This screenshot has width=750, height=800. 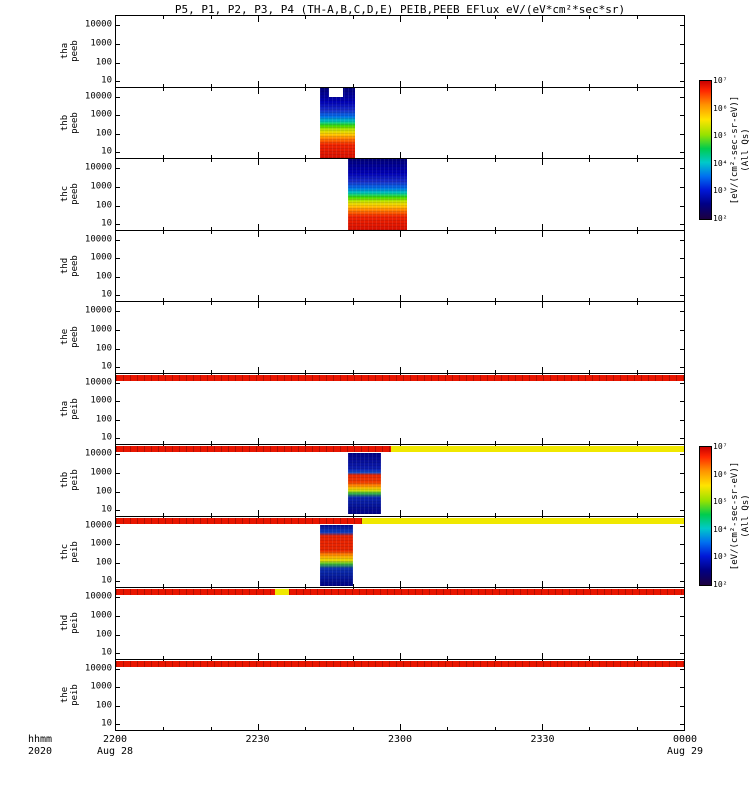 I want to click on panel-ylabel-thb-peib: thb peib, so click(x=70, y=480).